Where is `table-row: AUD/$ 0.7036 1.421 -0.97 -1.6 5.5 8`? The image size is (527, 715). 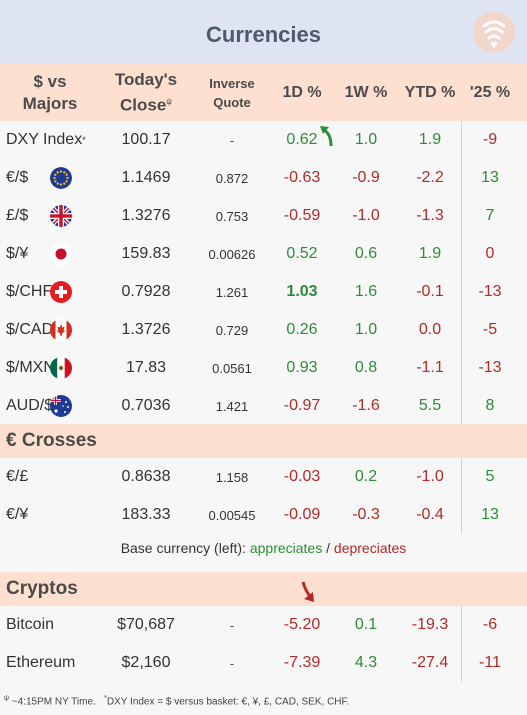
table-row: AUD/$ 0.7036 1.421 -0.97 -1.6 5.5 8 is located at coordinates (263, 406).